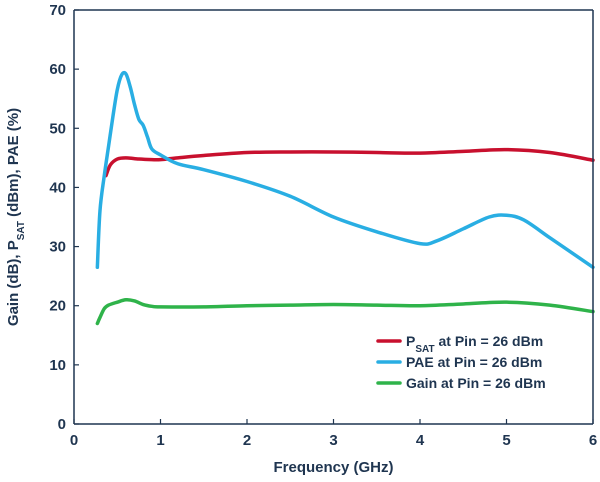  What do you see at coordinates (57, 247) in the screenshot?
I see `y-tick-label: 30` at bounding box center [57, 247].